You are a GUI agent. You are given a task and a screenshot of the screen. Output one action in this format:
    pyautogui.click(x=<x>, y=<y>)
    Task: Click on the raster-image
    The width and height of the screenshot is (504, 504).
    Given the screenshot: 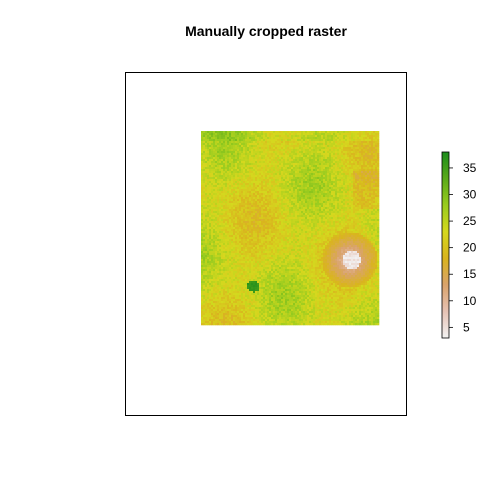 What is the action you would take?
    pyautogui.click(x=290, y=228)
    